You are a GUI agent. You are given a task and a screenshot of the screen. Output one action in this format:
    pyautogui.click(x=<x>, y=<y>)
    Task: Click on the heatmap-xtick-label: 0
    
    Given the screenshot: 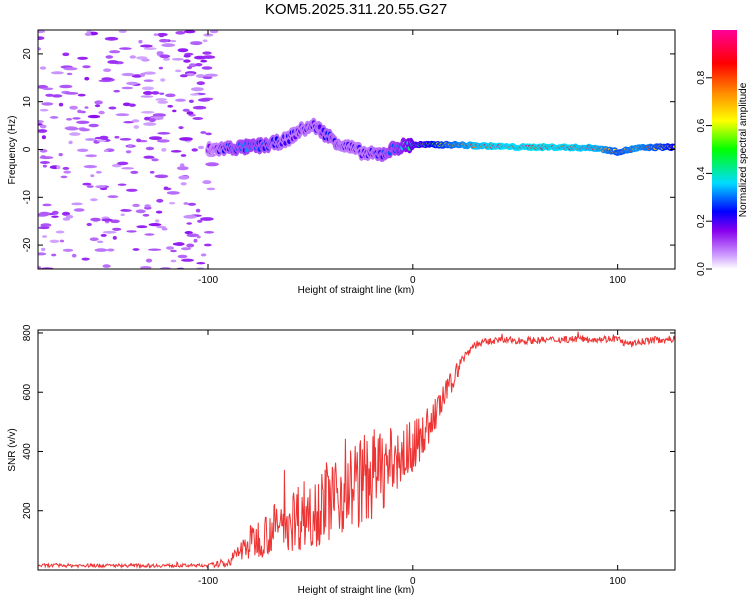 What is the action you would take?
    pyautogui.click(x=413, y=280)
    